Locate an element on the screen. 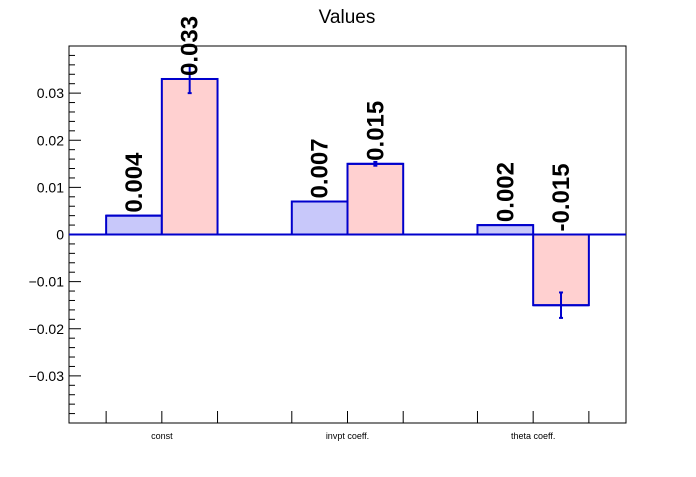 This screenshot has width=696, height=477. x-tick-label: const is located at coordinates (162, 436).